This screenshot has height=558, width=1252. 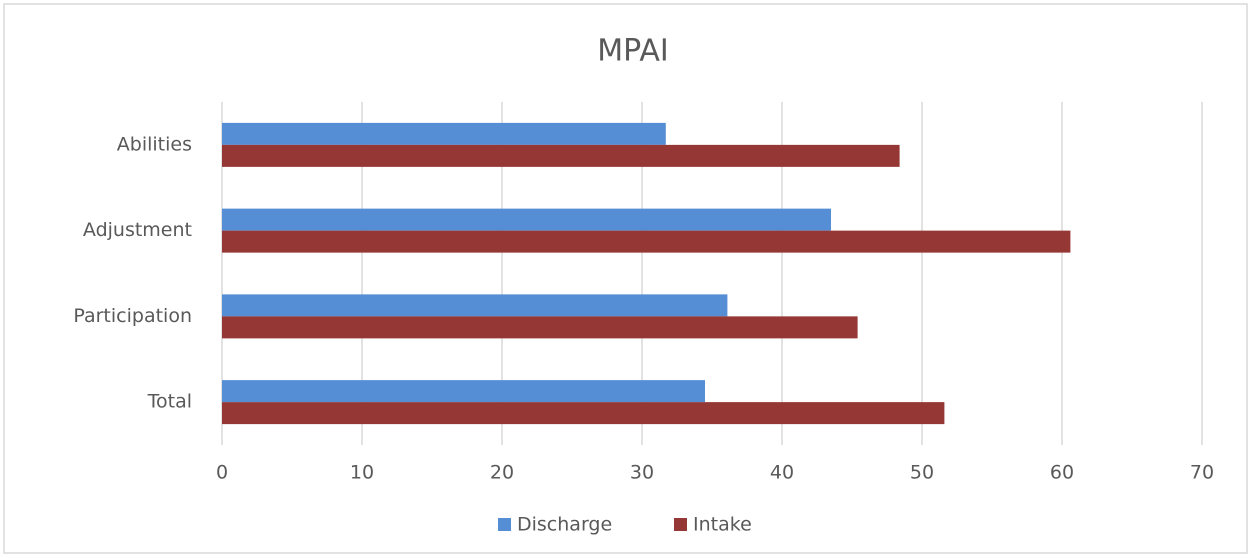 I want to click on x-tick-label: 10, so click(x=362, y=473).